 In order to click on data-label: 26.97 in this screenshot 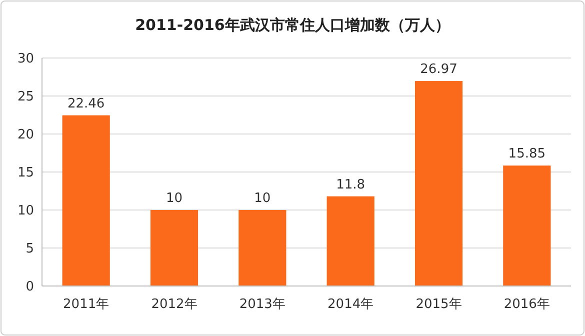, I will do `click(439, 70)`.